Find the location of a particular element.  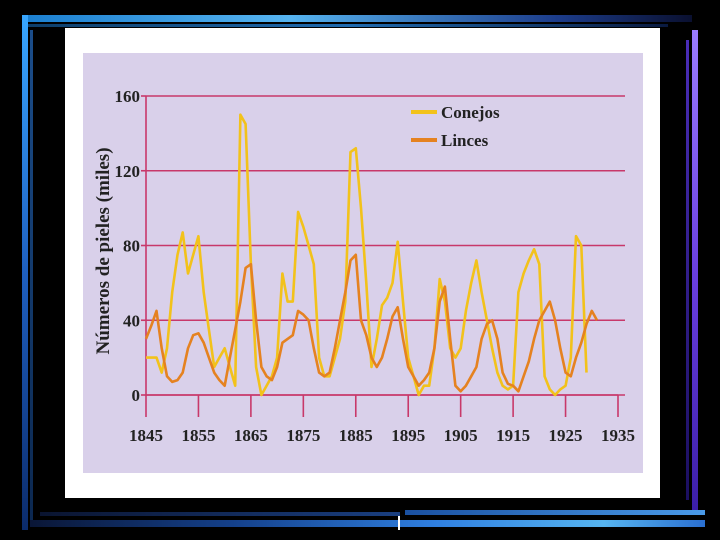

y-tick-label: 120 is located at coordinates (128, 171).